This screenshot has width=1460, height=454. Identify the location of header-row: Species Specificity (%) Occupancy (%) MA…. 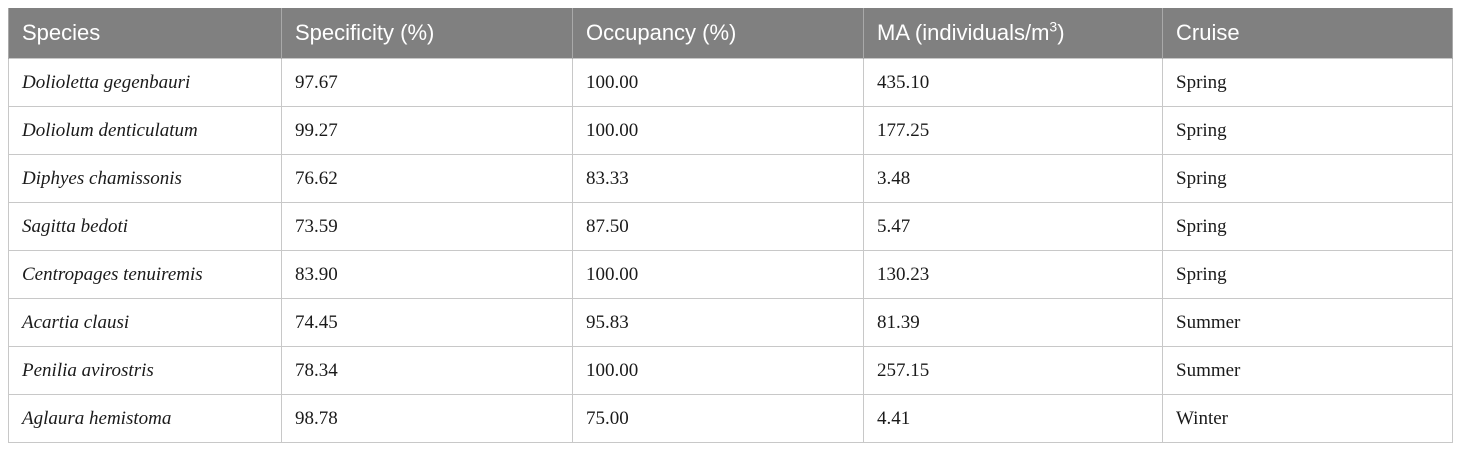
(730, 33).